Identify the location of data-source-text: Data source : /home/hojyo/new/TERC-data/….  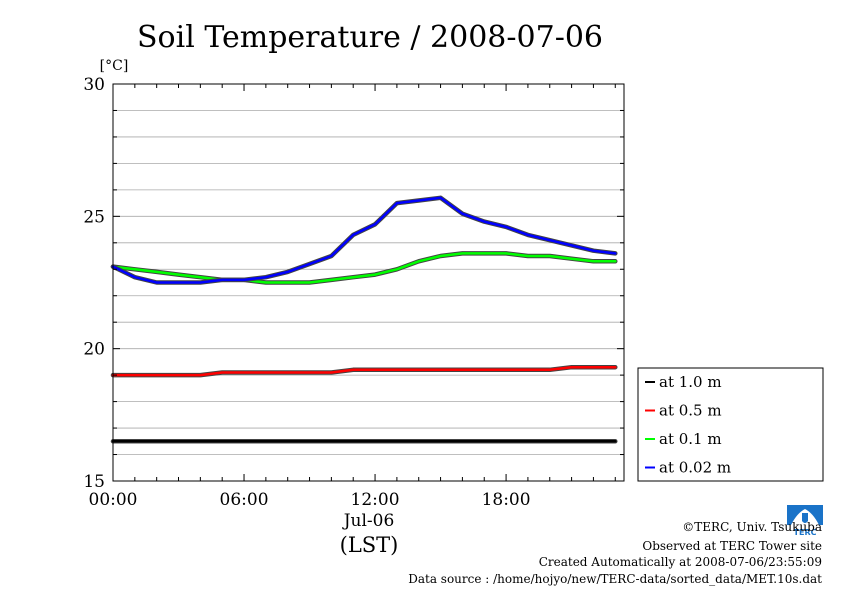
(615, 579).